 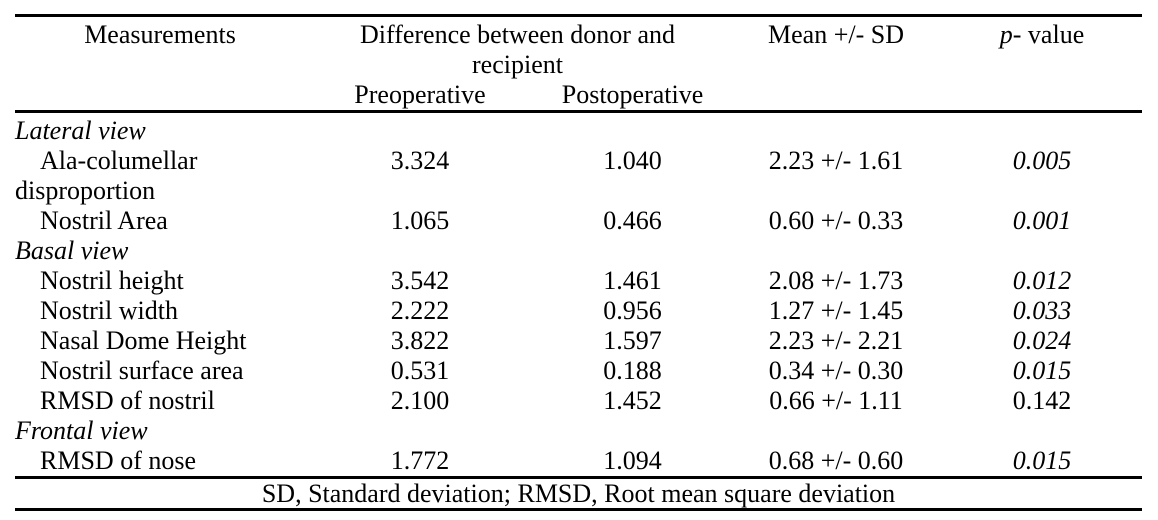 I want to click on p-value: 0.024, so click(x=1042, y=340).